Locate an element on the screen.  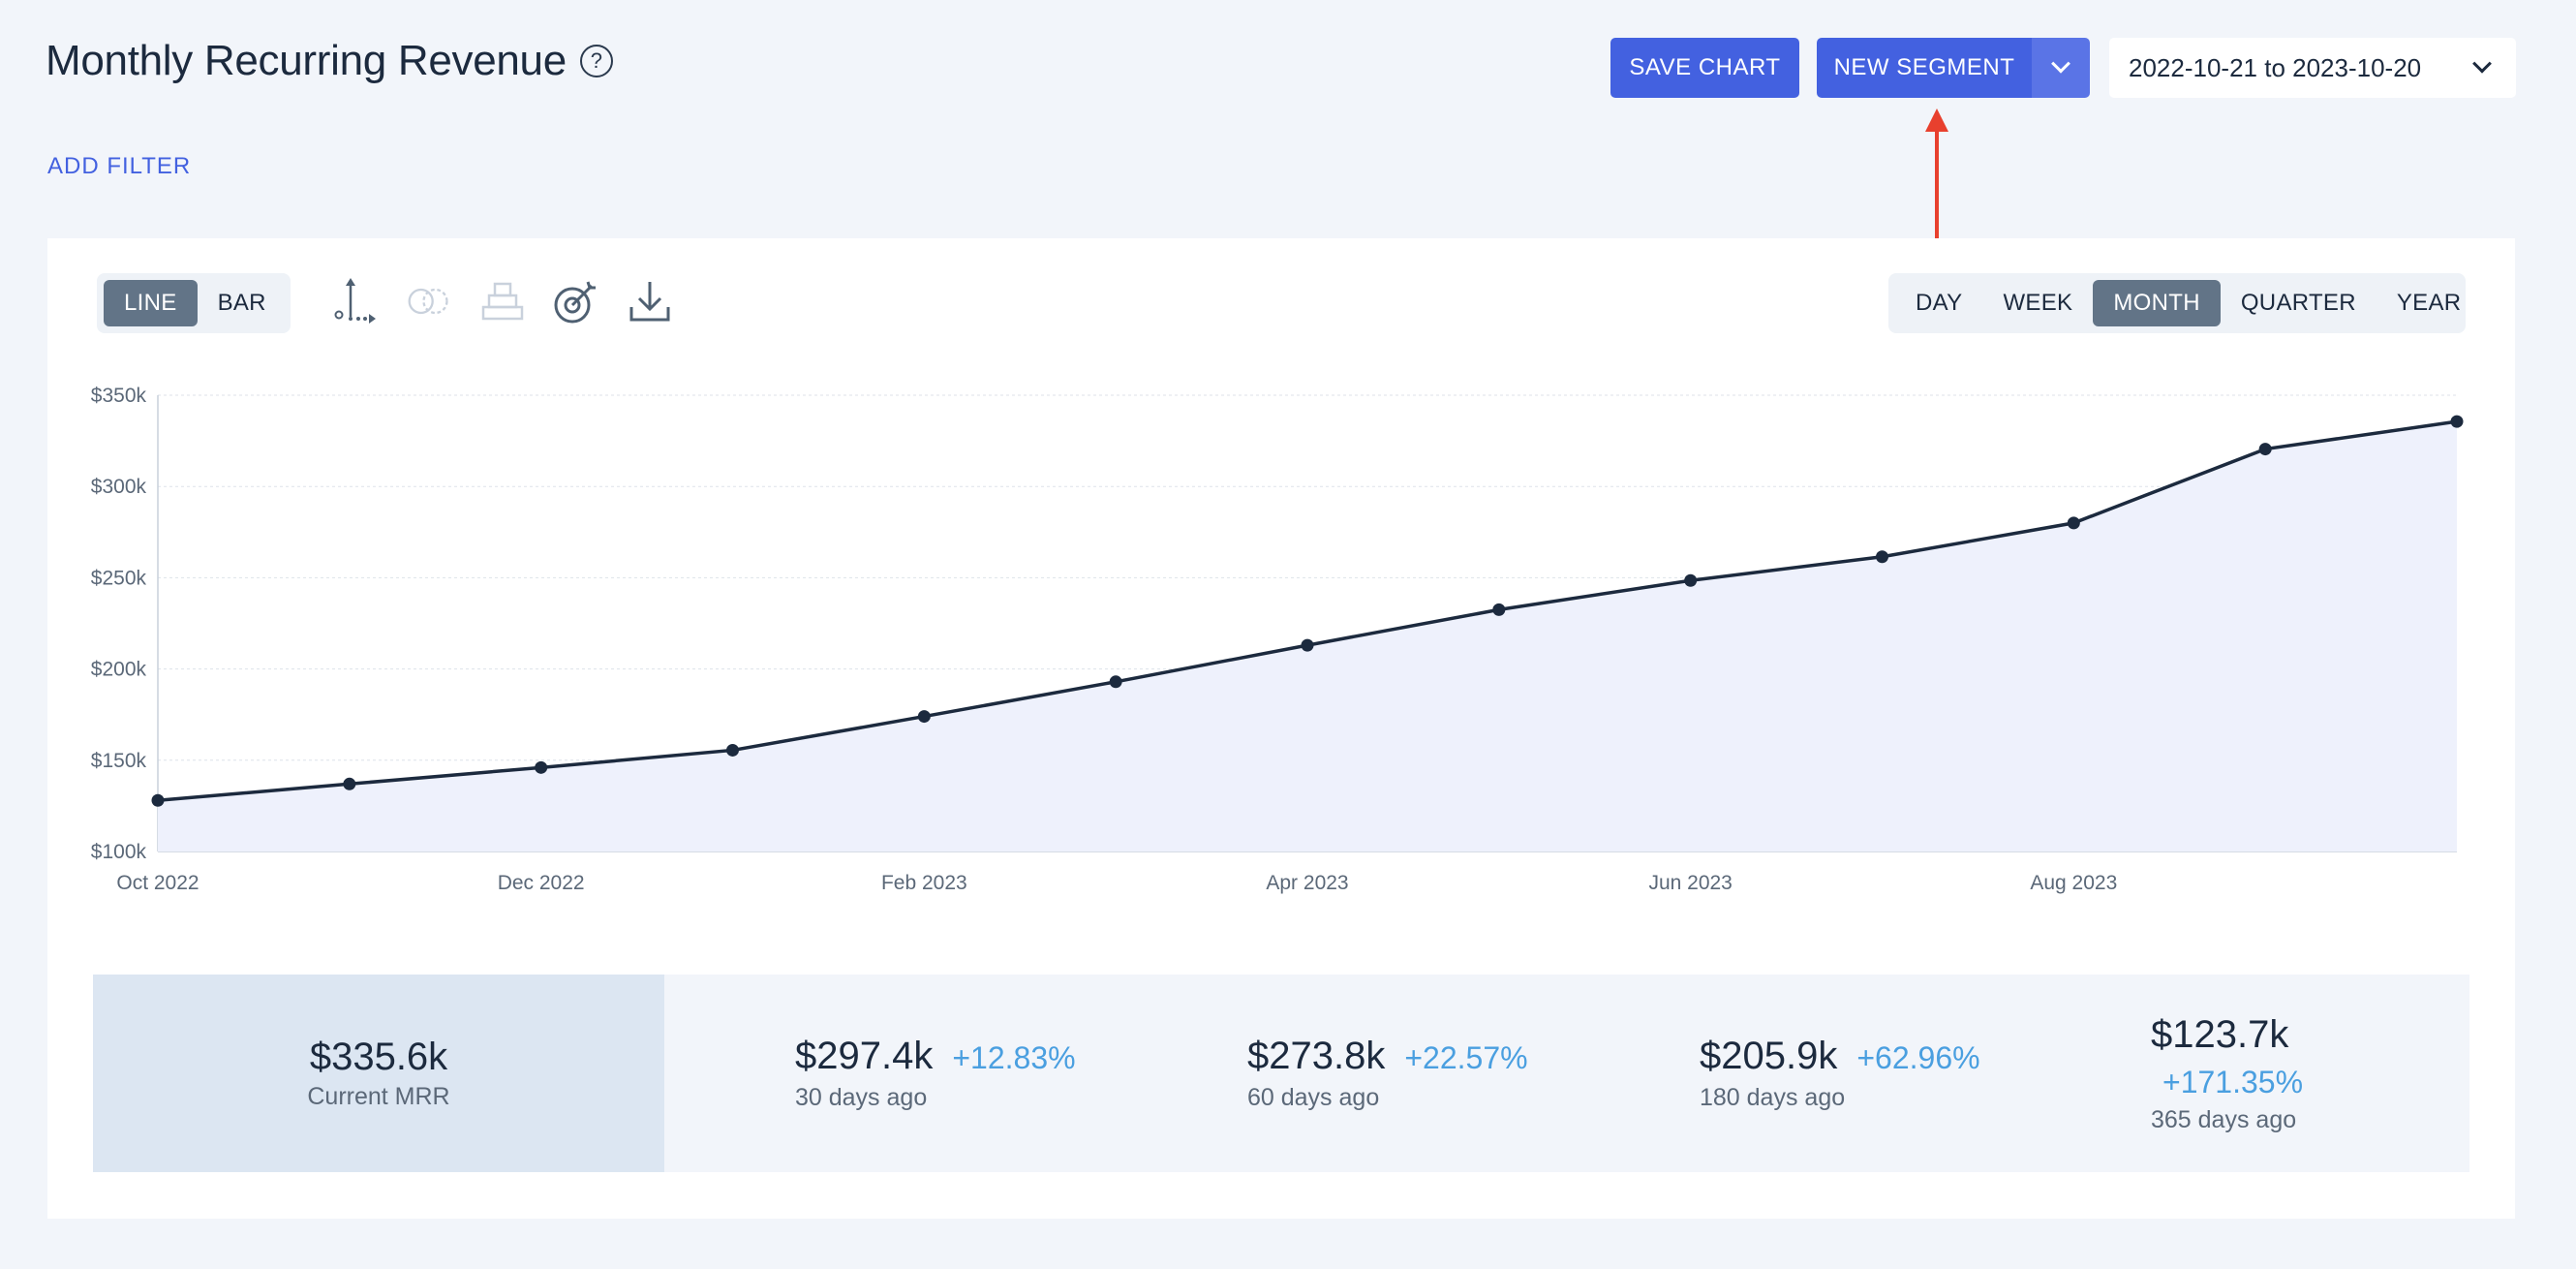
annotation-arrow-icon is located at coordinates (1936, 183).